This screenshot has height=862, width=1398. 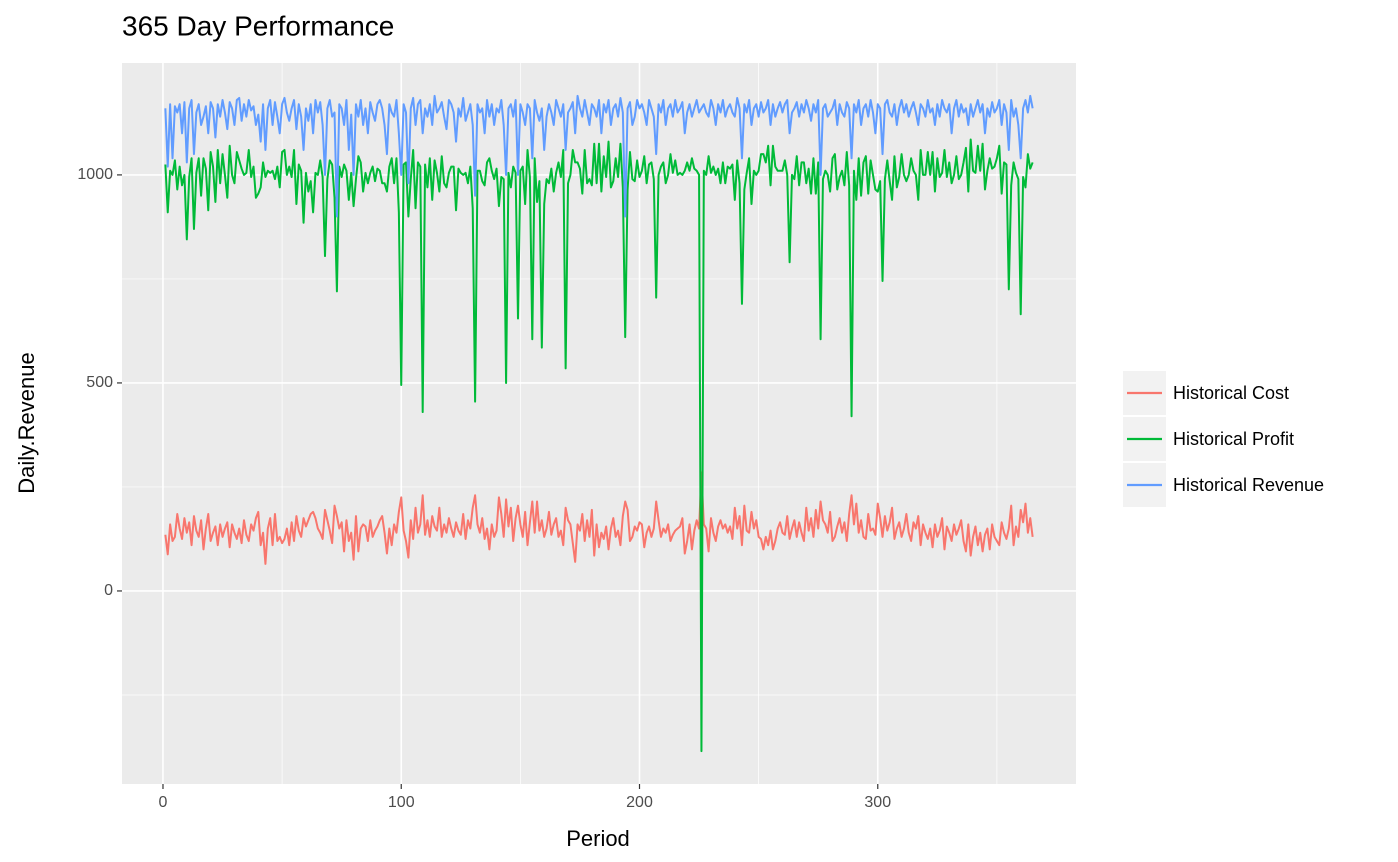 What do you see at coordinates (401, 802) in the screenshot?
I see `x-tick-label: 100` at bounding box center [401, 802].